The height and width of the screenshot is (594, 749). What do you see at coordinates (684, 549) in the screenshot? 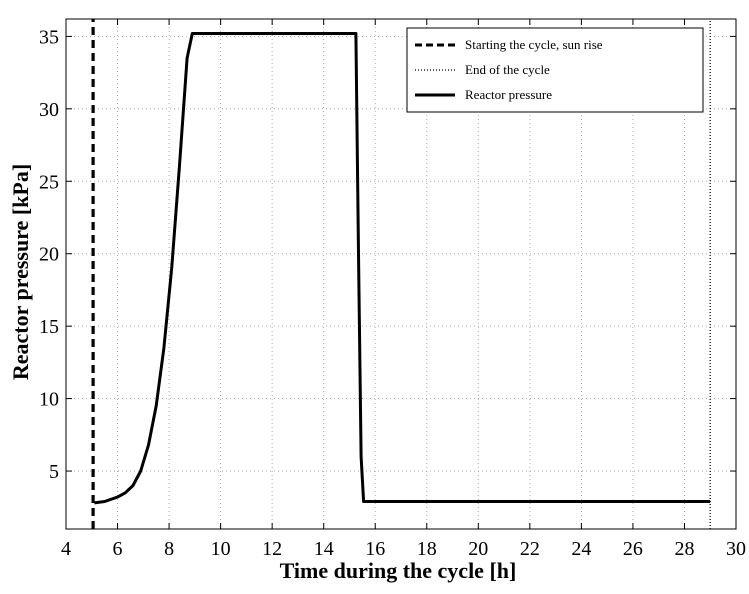
I see `x-tick-label: 28` at bounding box center [684, 549].